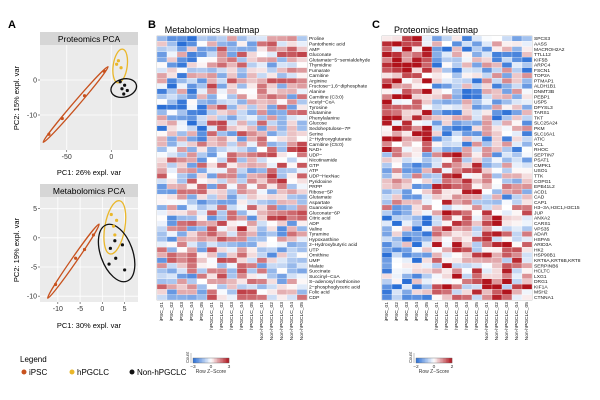  I want to click on color-key-segment, so click(420, 360).